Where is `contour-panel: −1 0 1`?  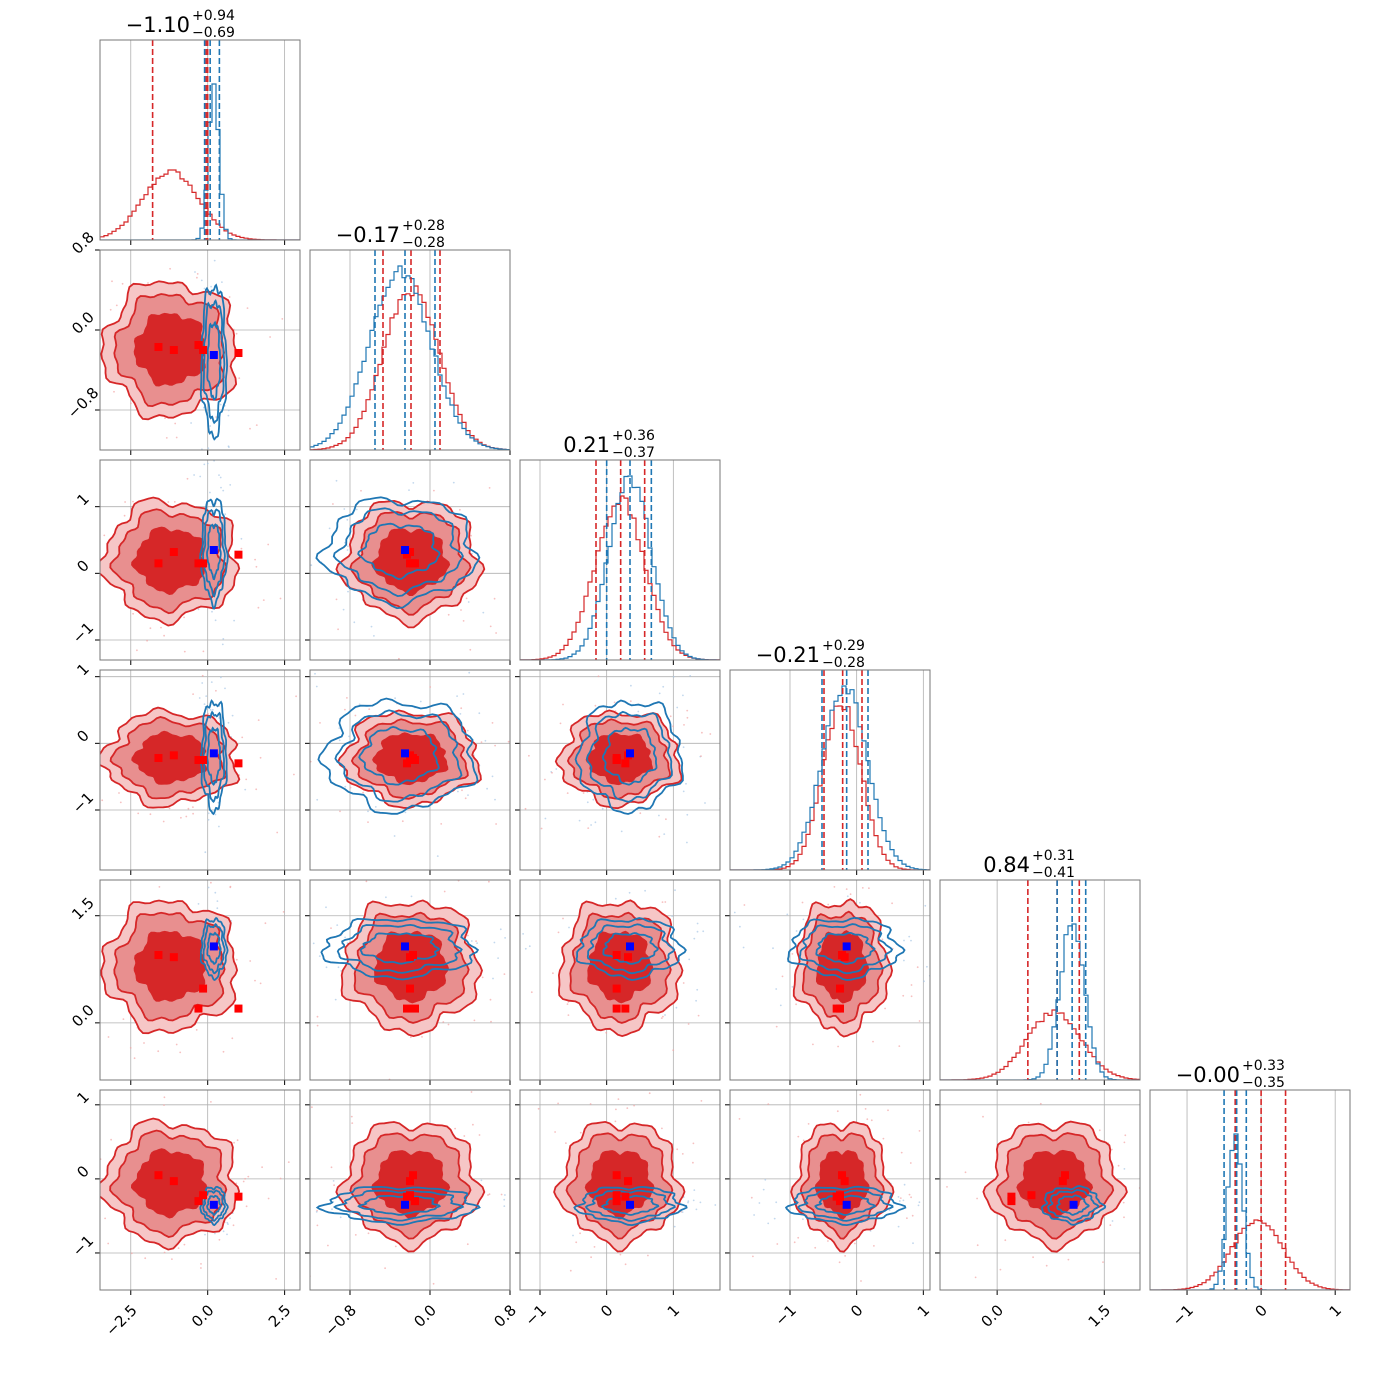 contour-panel: −1 0 1 is located at coordinates (829, 1203).